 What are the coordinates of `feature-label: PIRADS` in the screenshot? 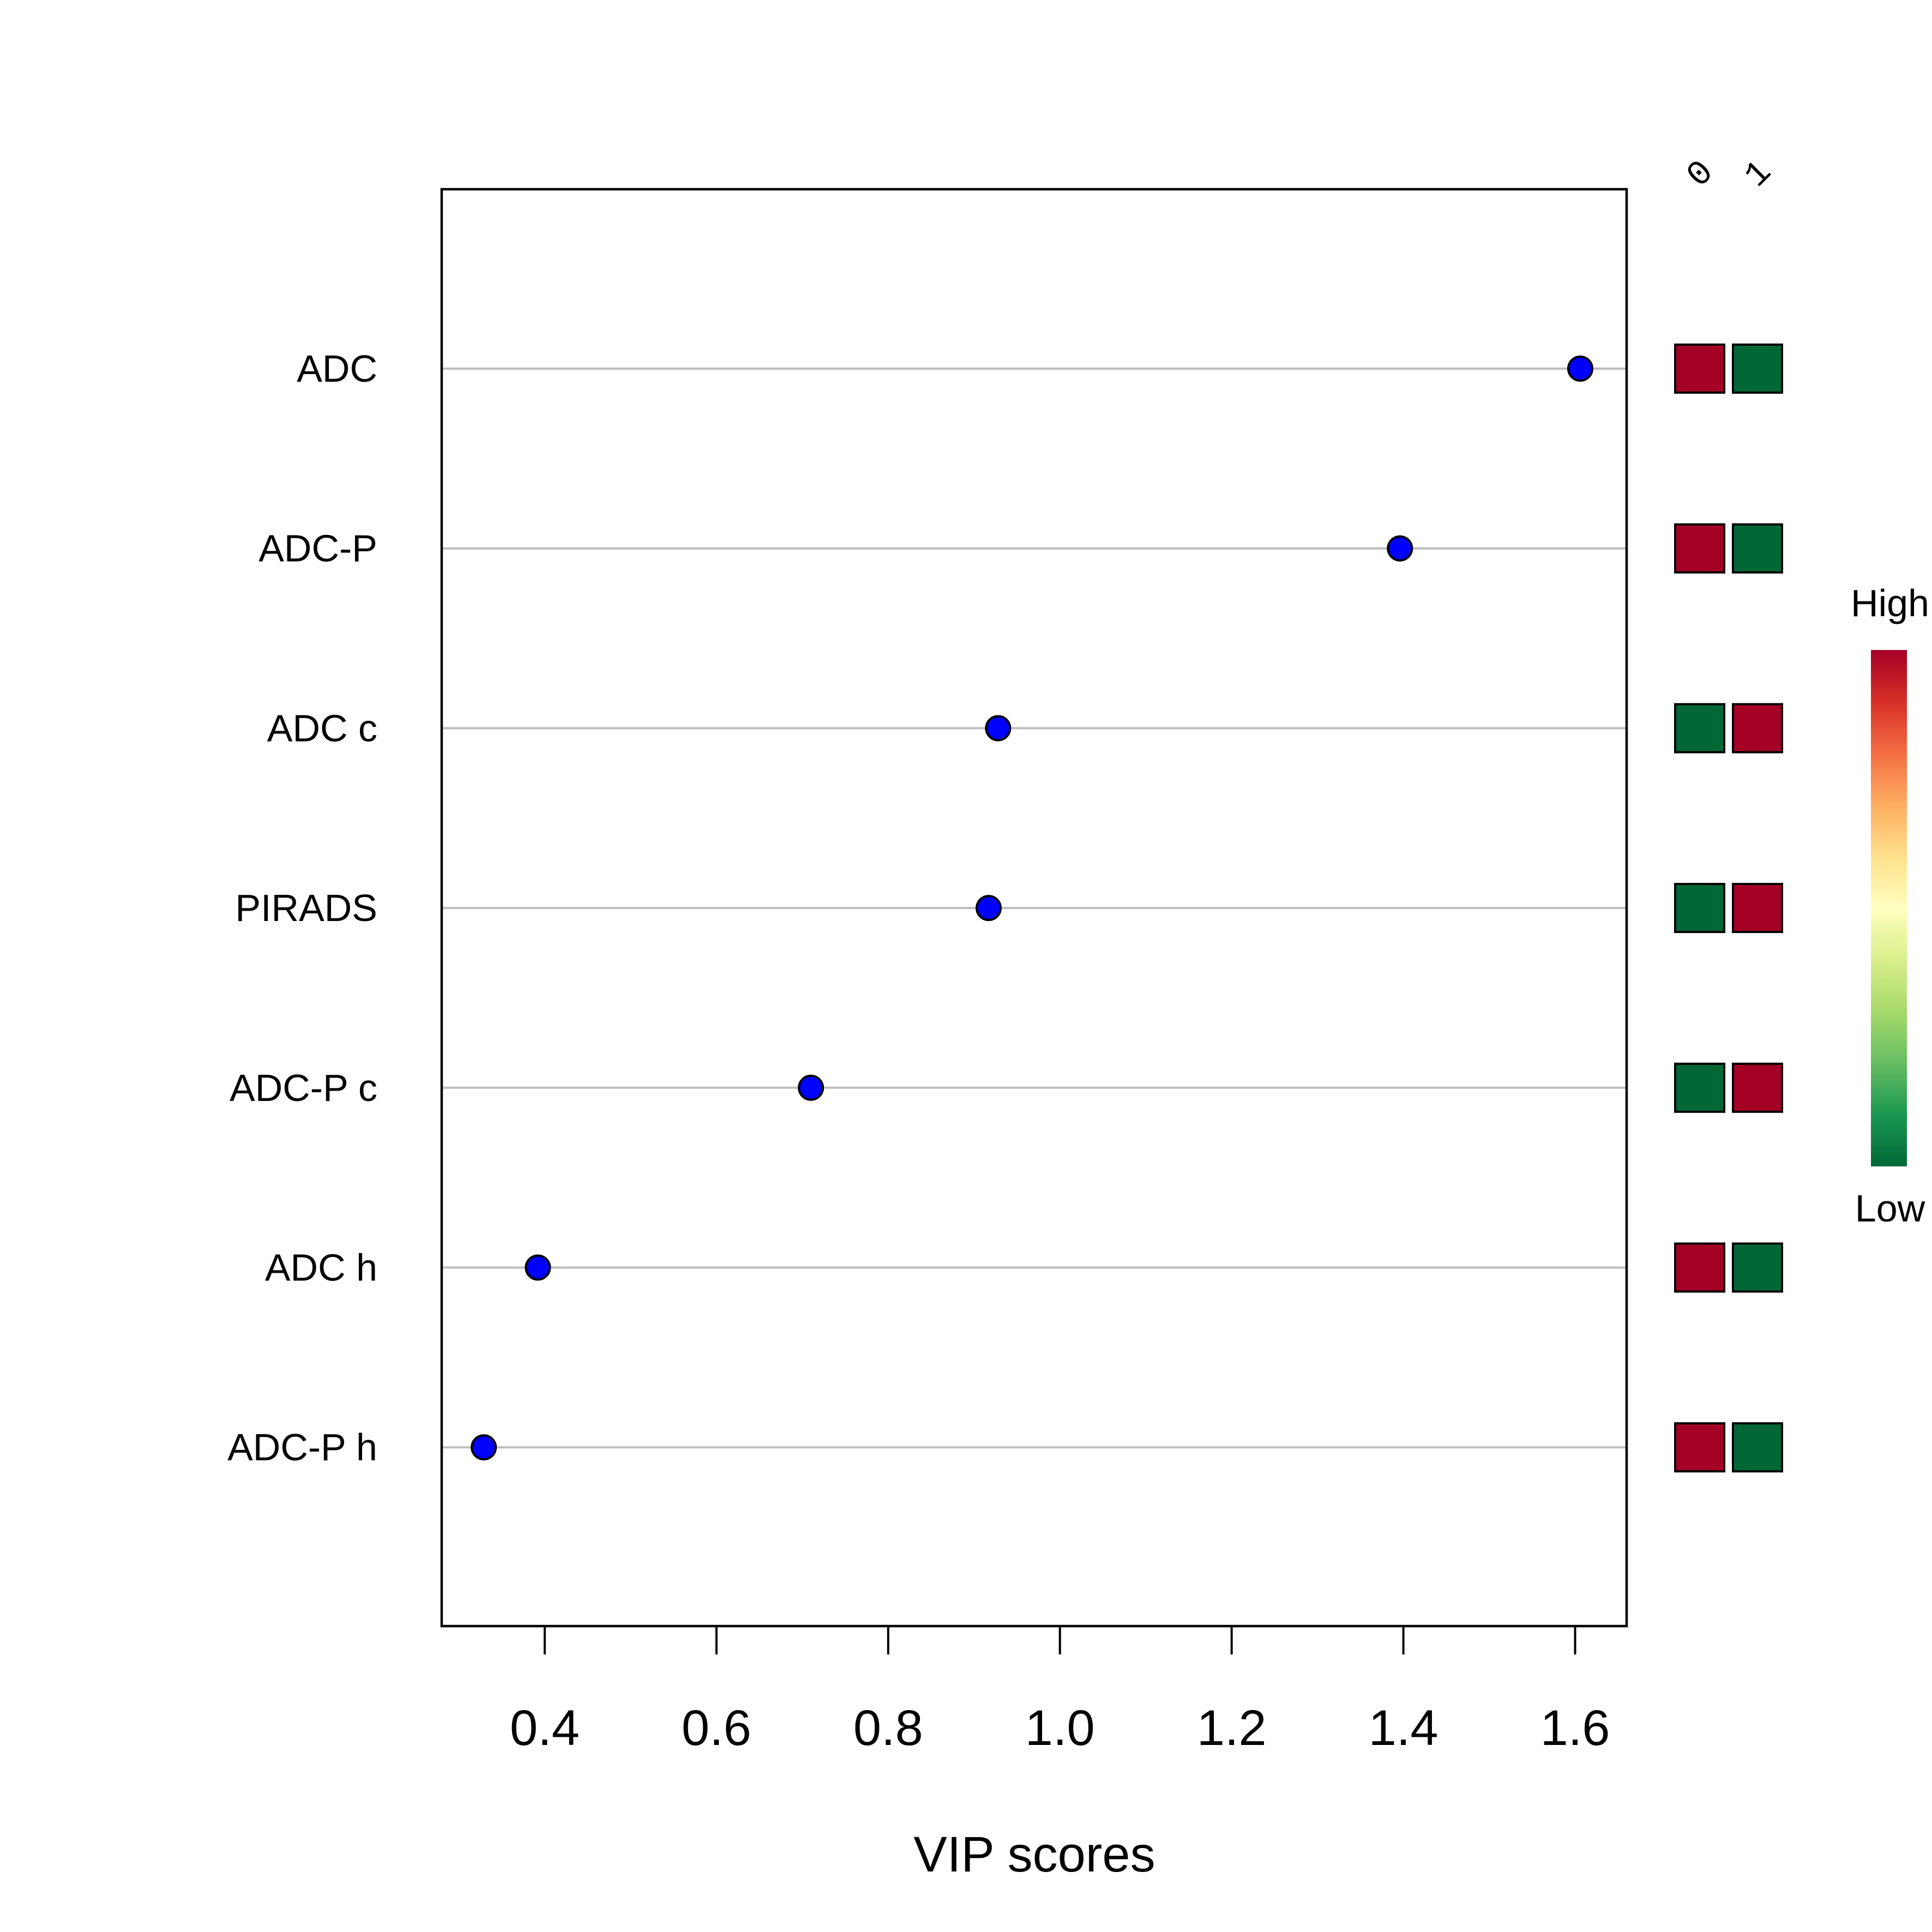 It's located at (306, 908).